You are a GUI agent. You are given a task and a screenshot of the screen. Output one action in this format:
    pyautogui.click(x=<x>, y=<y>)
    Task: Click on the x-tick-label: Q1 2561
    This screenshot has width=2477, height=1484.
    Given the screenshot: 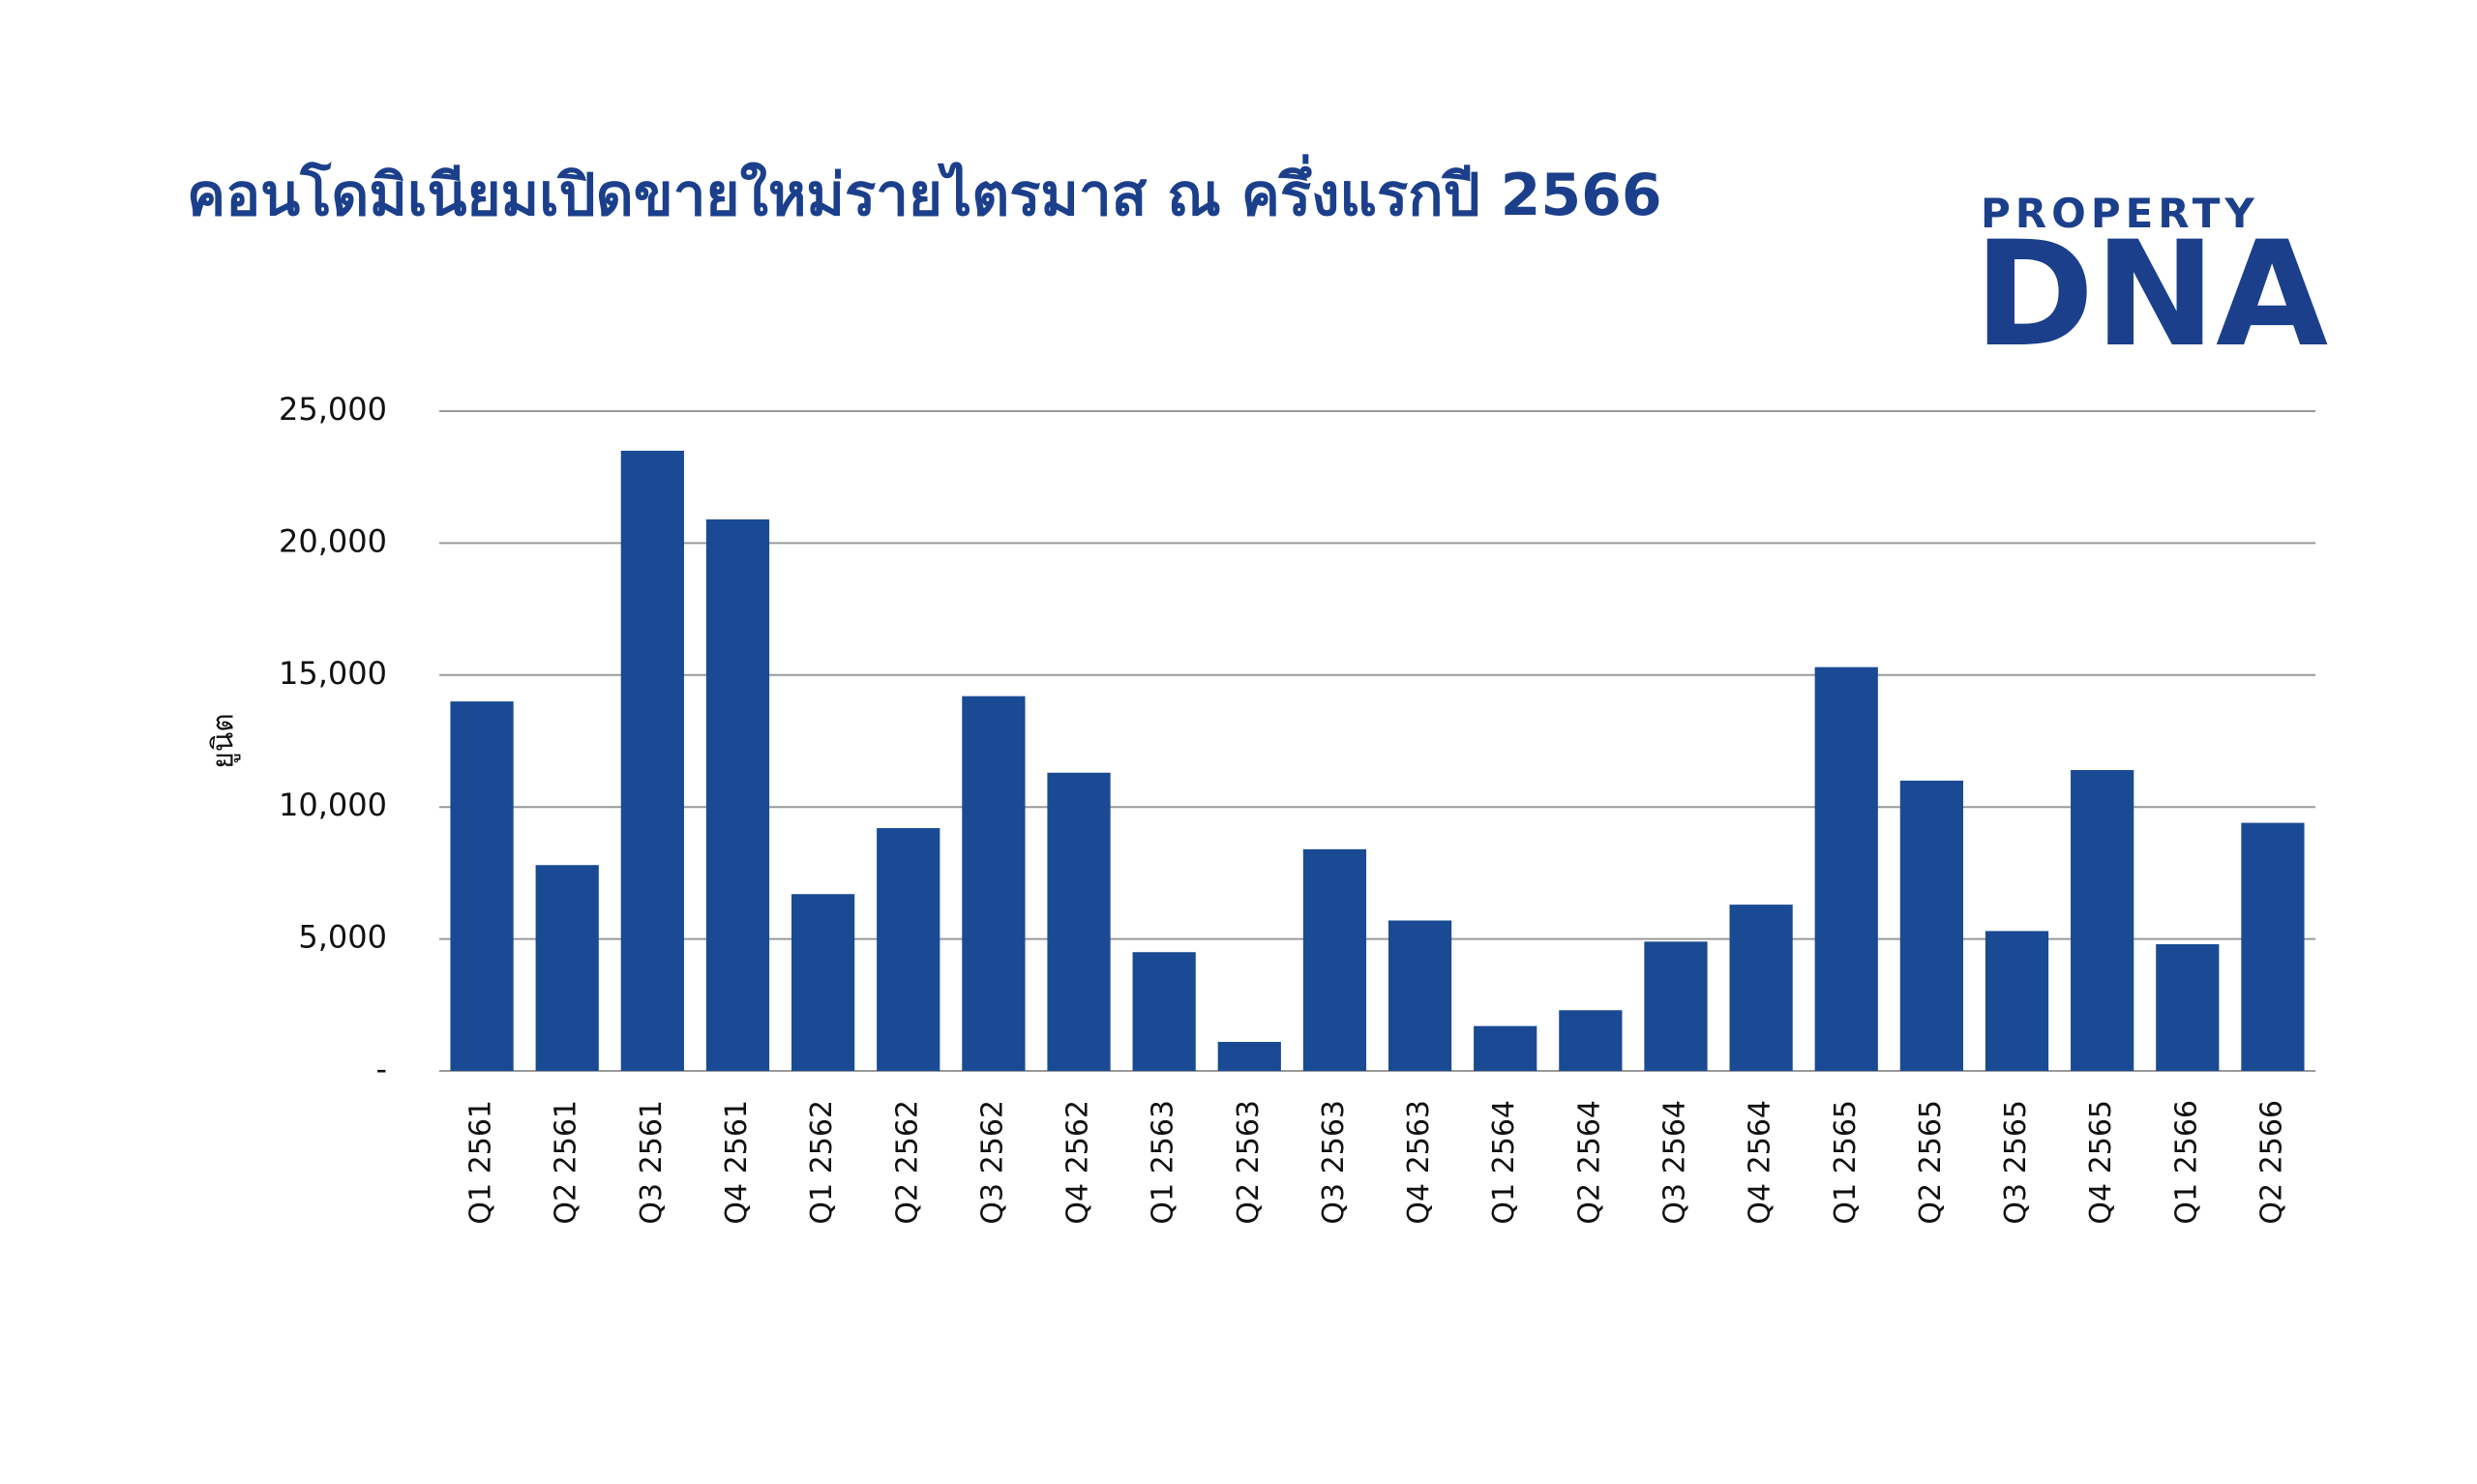 What is the action you would take?
    pyautogui.click(x=481, y=1162)
    